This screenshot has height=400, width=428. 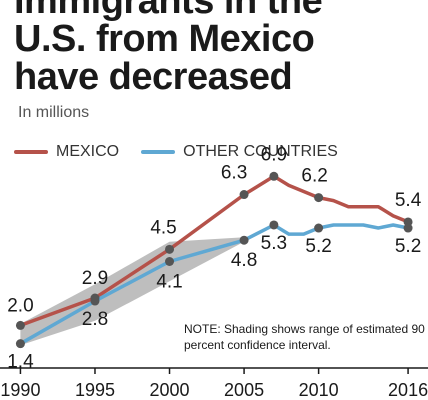 I want to click on x-tick-label: 2000, so click(x=170, y=390).